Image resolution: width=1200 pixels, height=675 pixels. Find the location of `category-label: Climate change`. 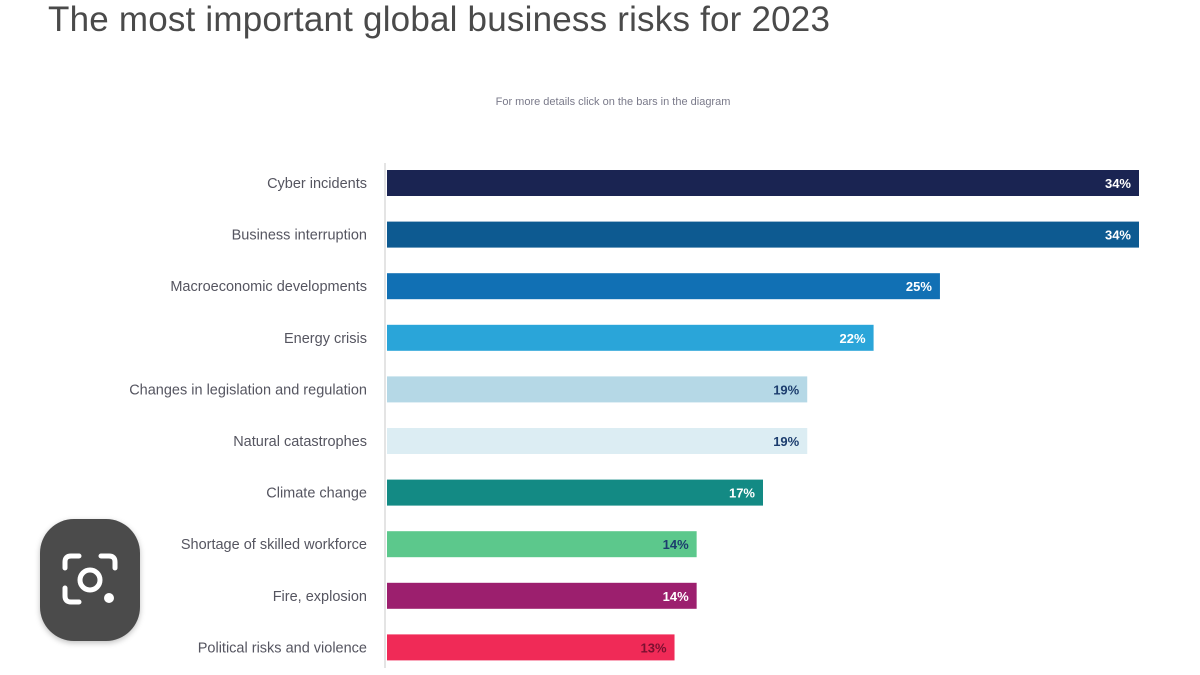

category-label: Climate change is located at coordinates (316, 494).